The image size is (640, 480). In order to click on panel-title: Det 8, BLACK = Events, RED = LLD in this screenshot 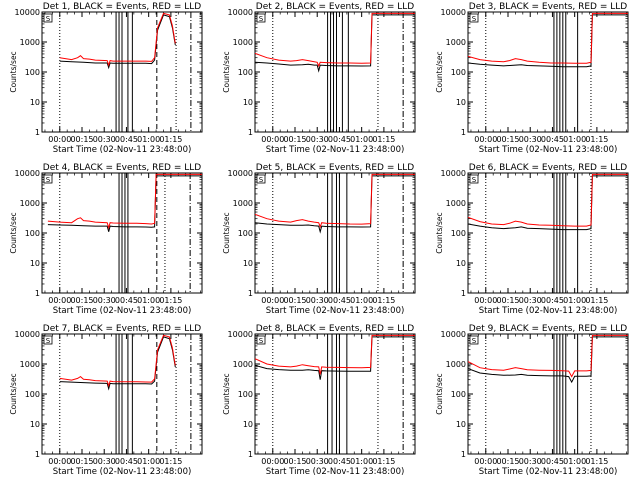, I will do `click(335, 329)`.